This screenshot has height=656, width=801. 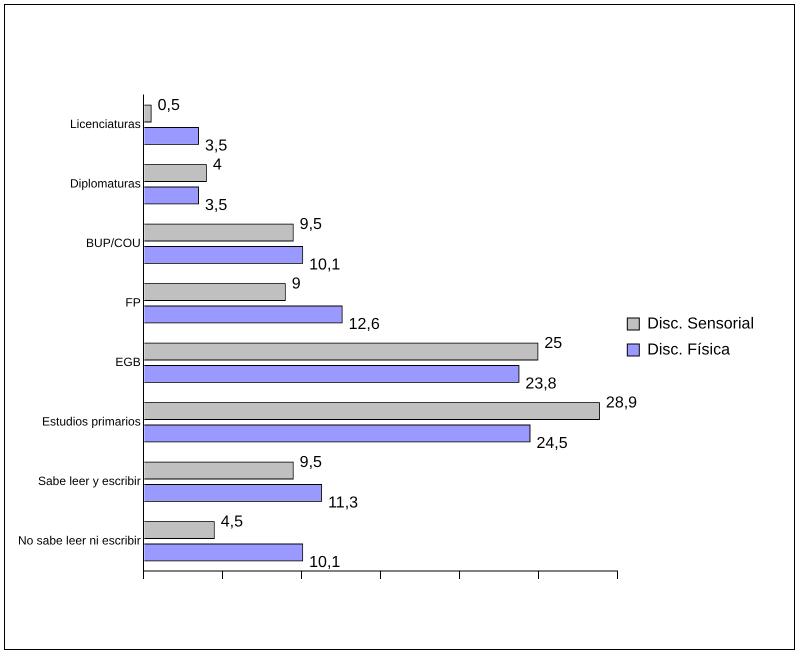 What do you see at coordinates (133, 303) in the screenshot?
I see `y-tick-label: FP` at bounding box center [133, 303].